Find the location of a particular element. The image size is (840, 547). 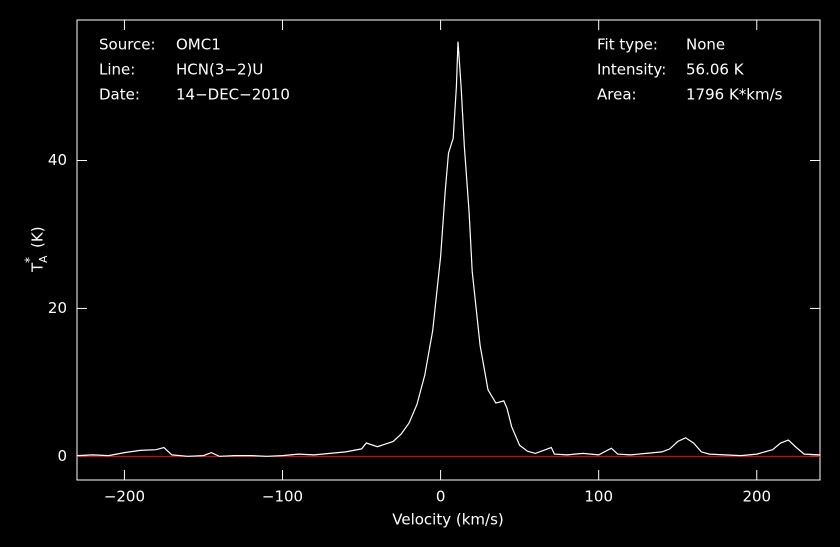

info-label: Intensity: is located at coordinates (631, 70).